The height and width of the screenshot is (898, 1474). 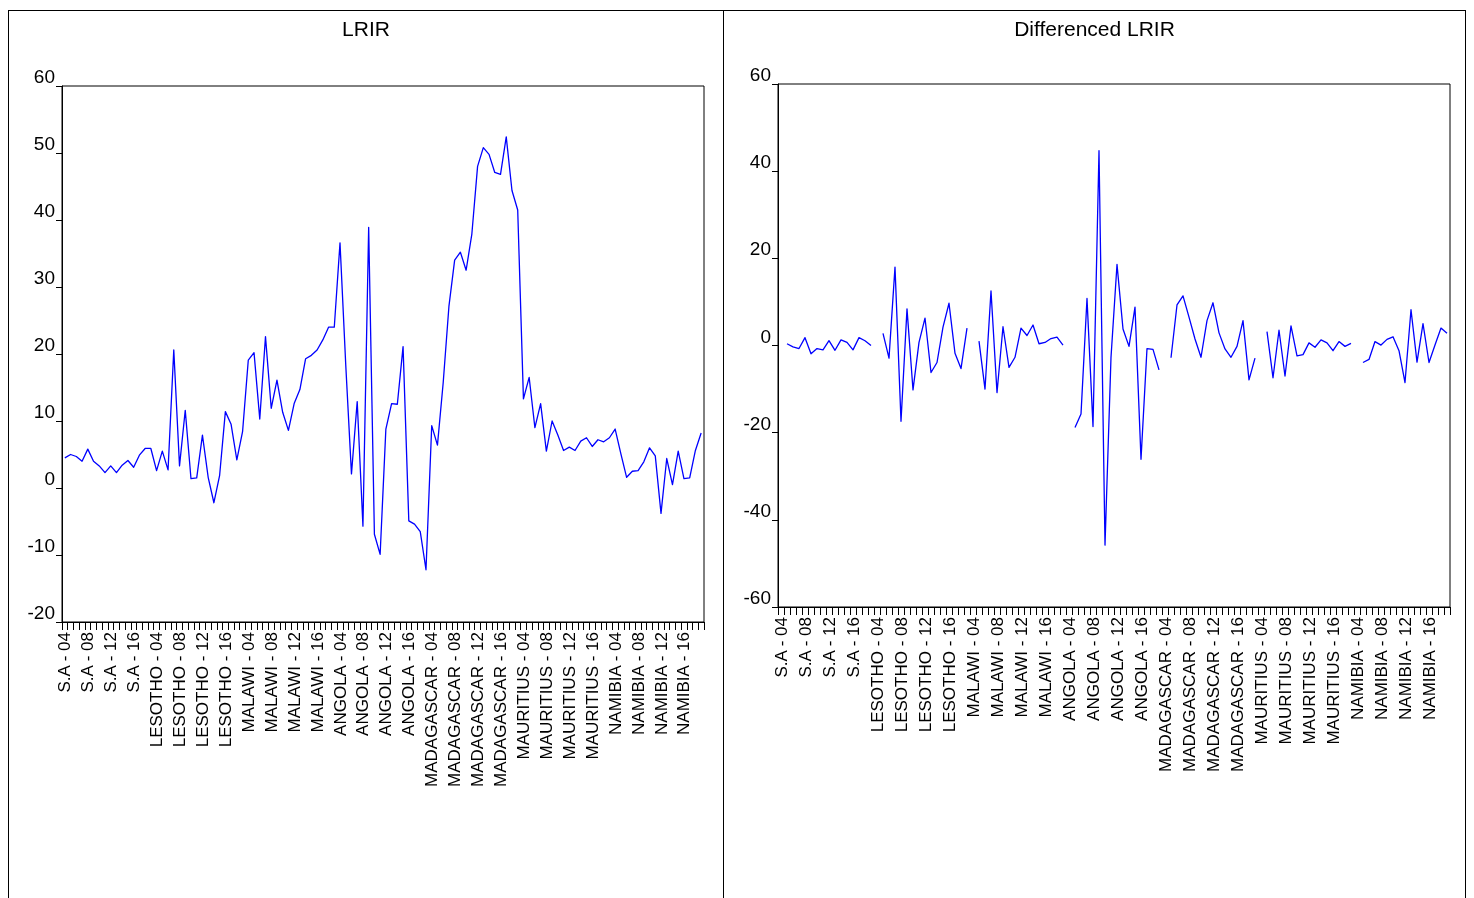 I want to click on y-tick-label: 10, so click(x=44, y=411).